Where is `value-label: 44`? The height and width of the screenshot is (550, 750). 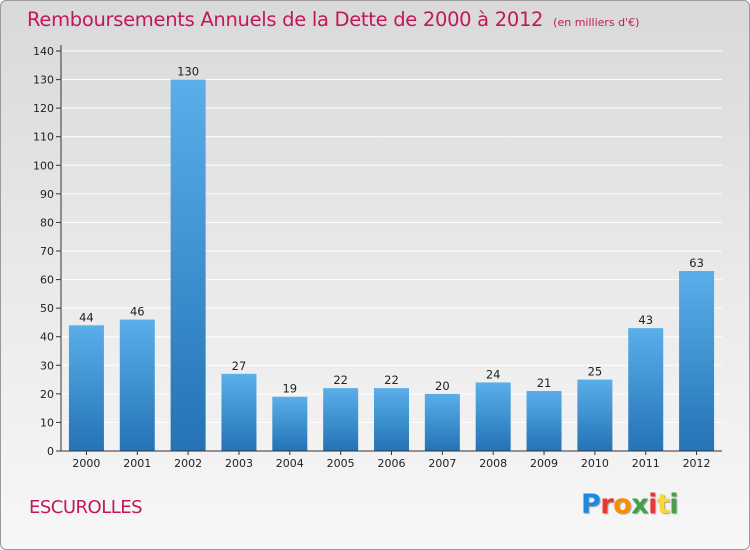
value-label: 44 is located at coordinates (86, 317).